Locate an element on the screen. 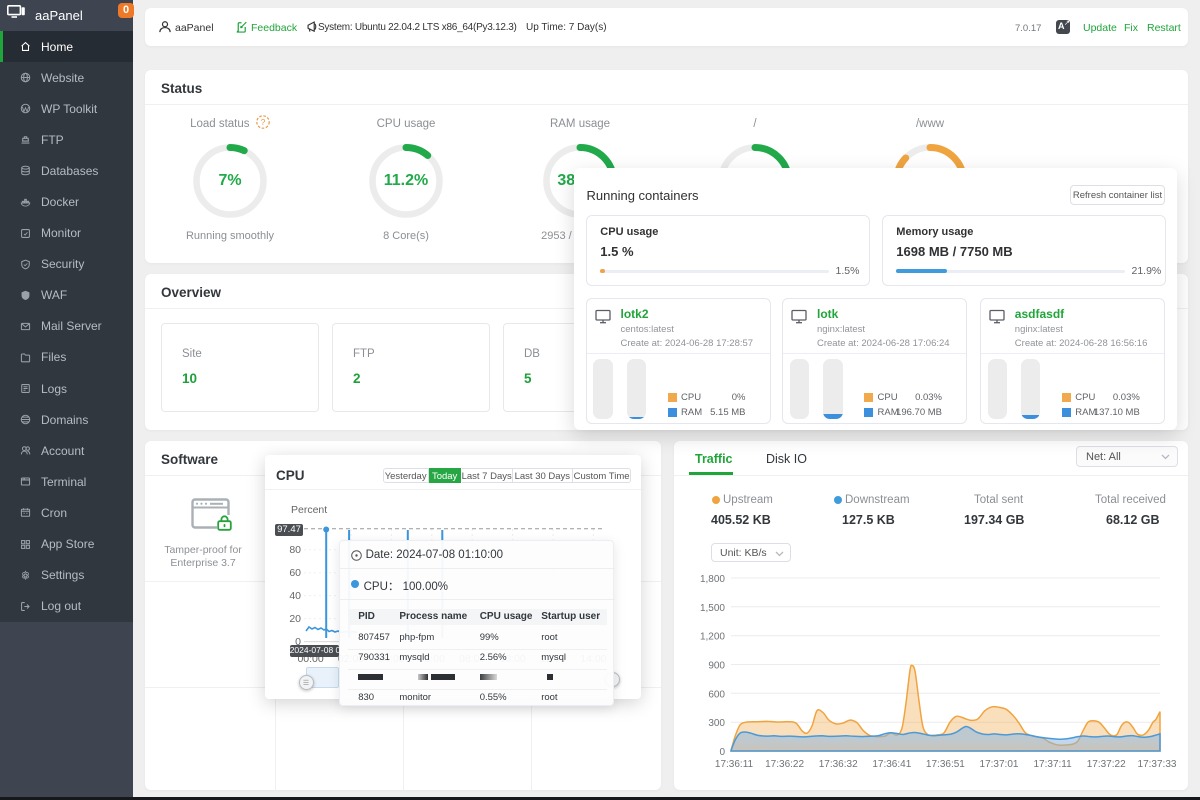 Image resolution: width=1200 pixels, height=800 pixels. svg-text: 1,800 is located at coordinates (712, 579).